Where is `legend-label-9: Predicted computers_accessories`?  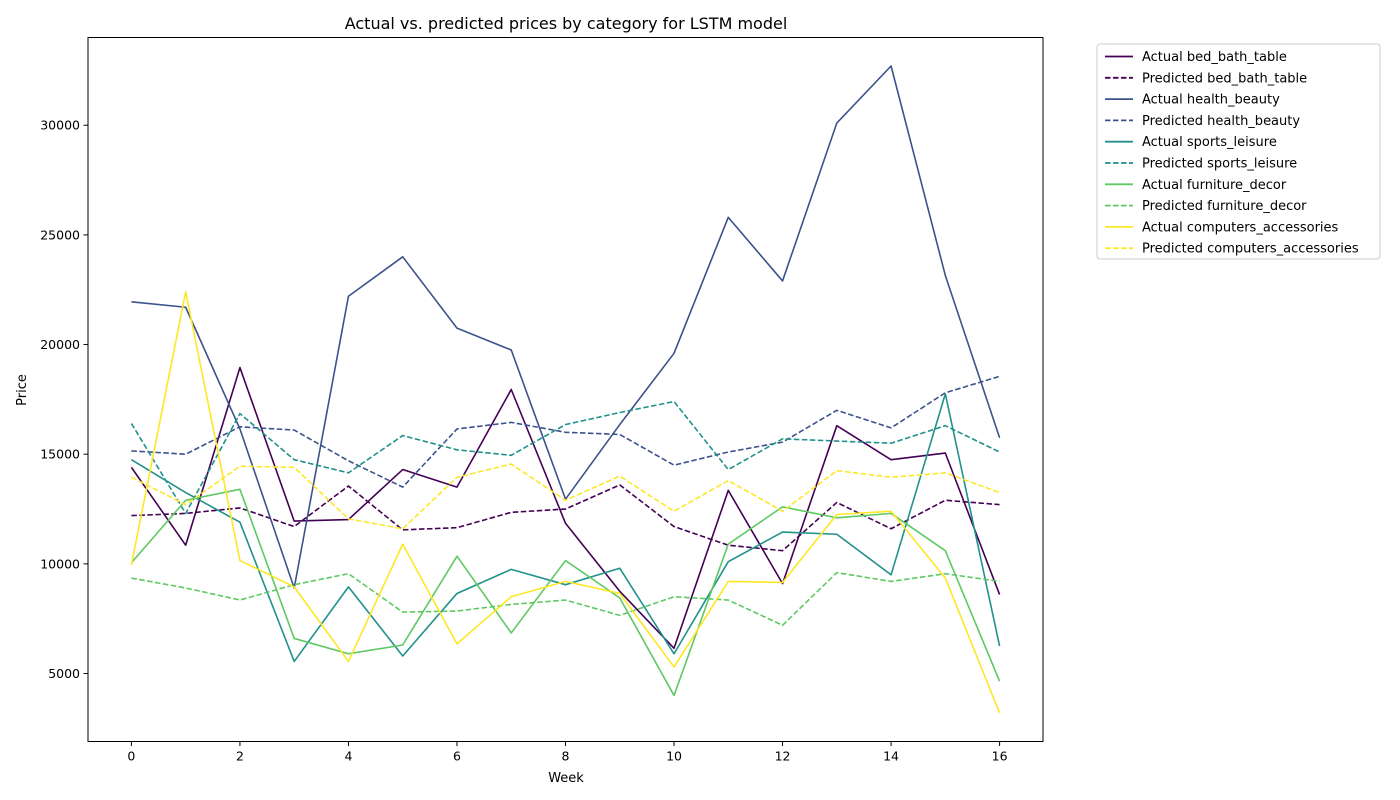 legend-label-9: Predicted computers_accessories is located at coordinates (1250, 249).